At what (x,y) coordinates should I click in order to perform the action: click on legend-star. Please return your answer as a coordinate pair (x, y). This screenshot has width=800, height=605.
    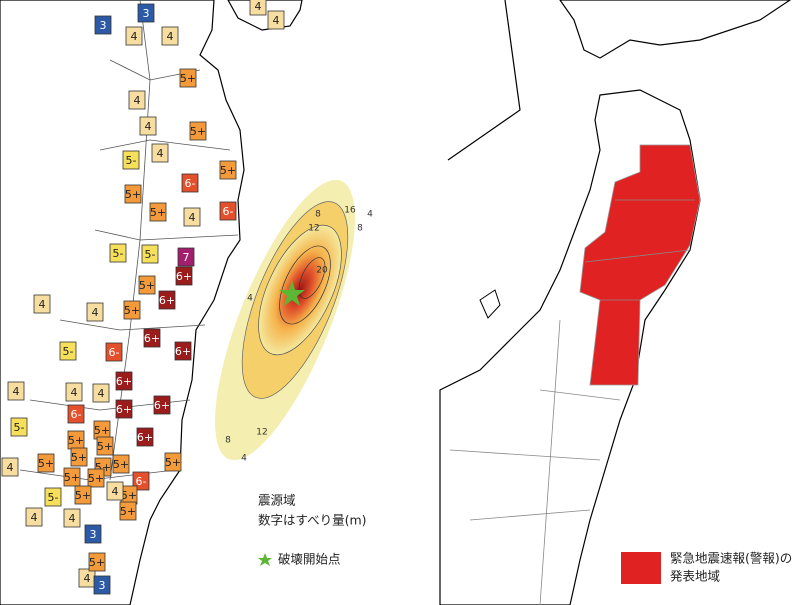
    Looking at the image, I should click on (265, 559).